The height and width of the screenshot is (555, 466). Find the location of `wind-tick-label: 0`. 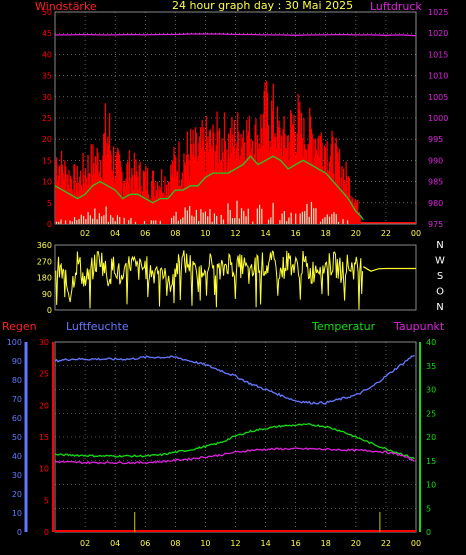

wind-tick-label: 0 is located at coordinates (49, 224).